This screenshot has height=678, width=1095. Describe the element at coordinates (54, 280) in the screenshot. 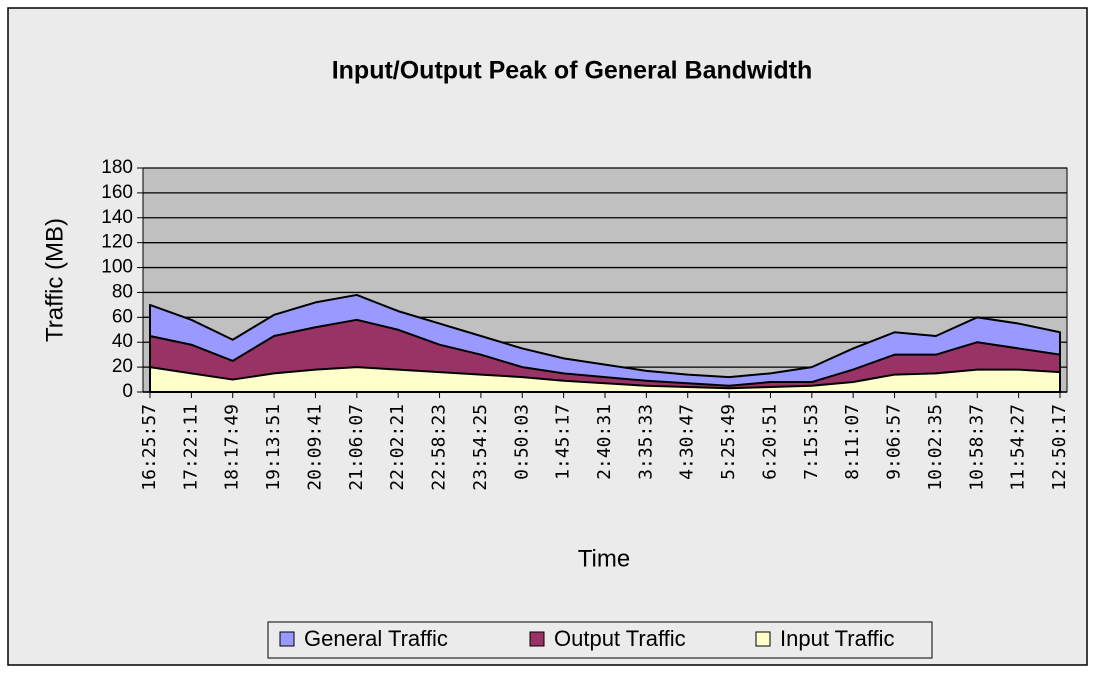

I see `y-axis-label: Traffic (MB)` at that location.